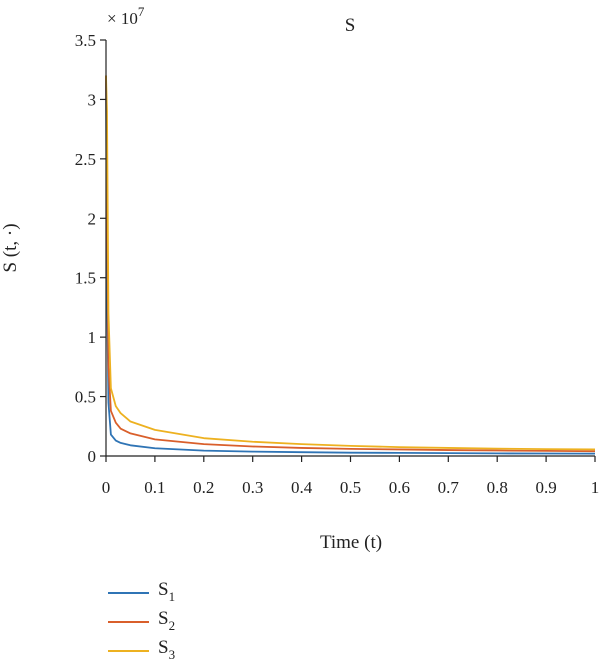 The height and width of the screenshot is (670, 600). What do you see at coordinates (399, 487) in the screenshot?
I see `x-tick-label: 0.6` at bounding box center [399, 487].